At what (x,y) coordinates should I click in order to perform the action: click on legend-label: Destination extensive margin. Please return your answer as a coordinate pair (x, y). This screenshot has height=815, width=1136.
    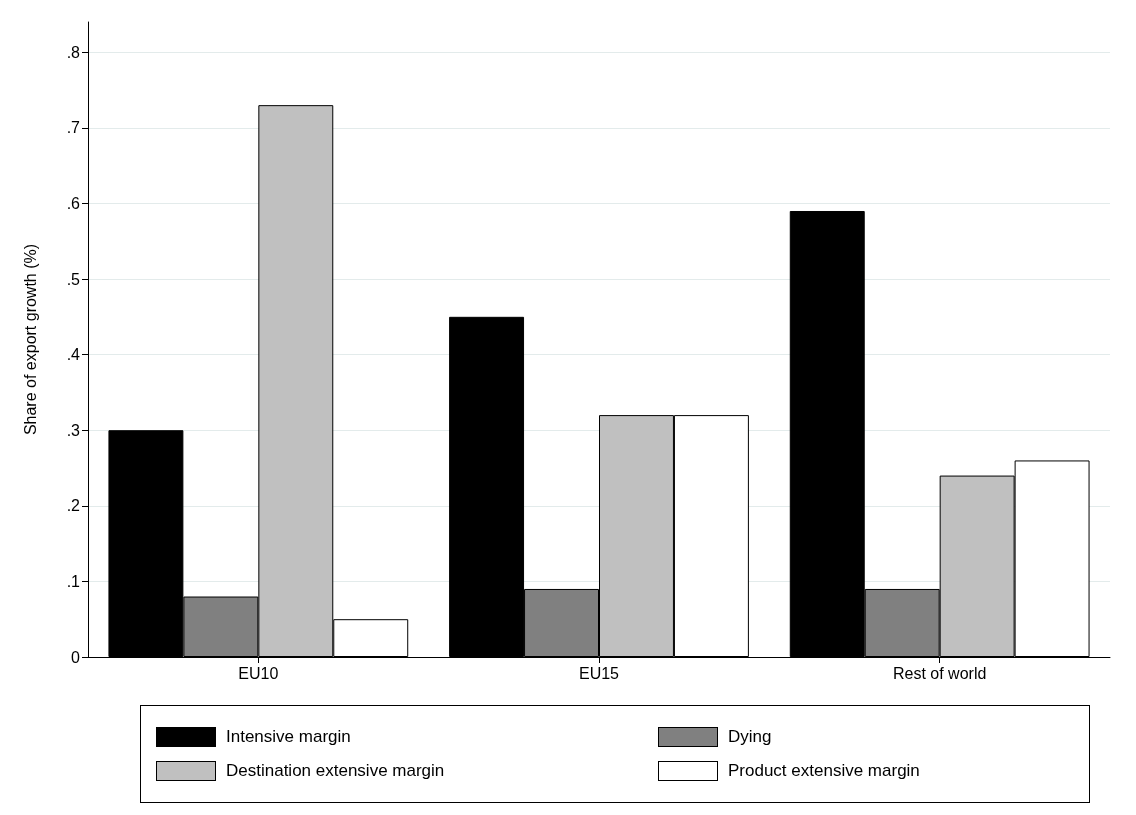
    Looking at the image, I should click on (335, 771).